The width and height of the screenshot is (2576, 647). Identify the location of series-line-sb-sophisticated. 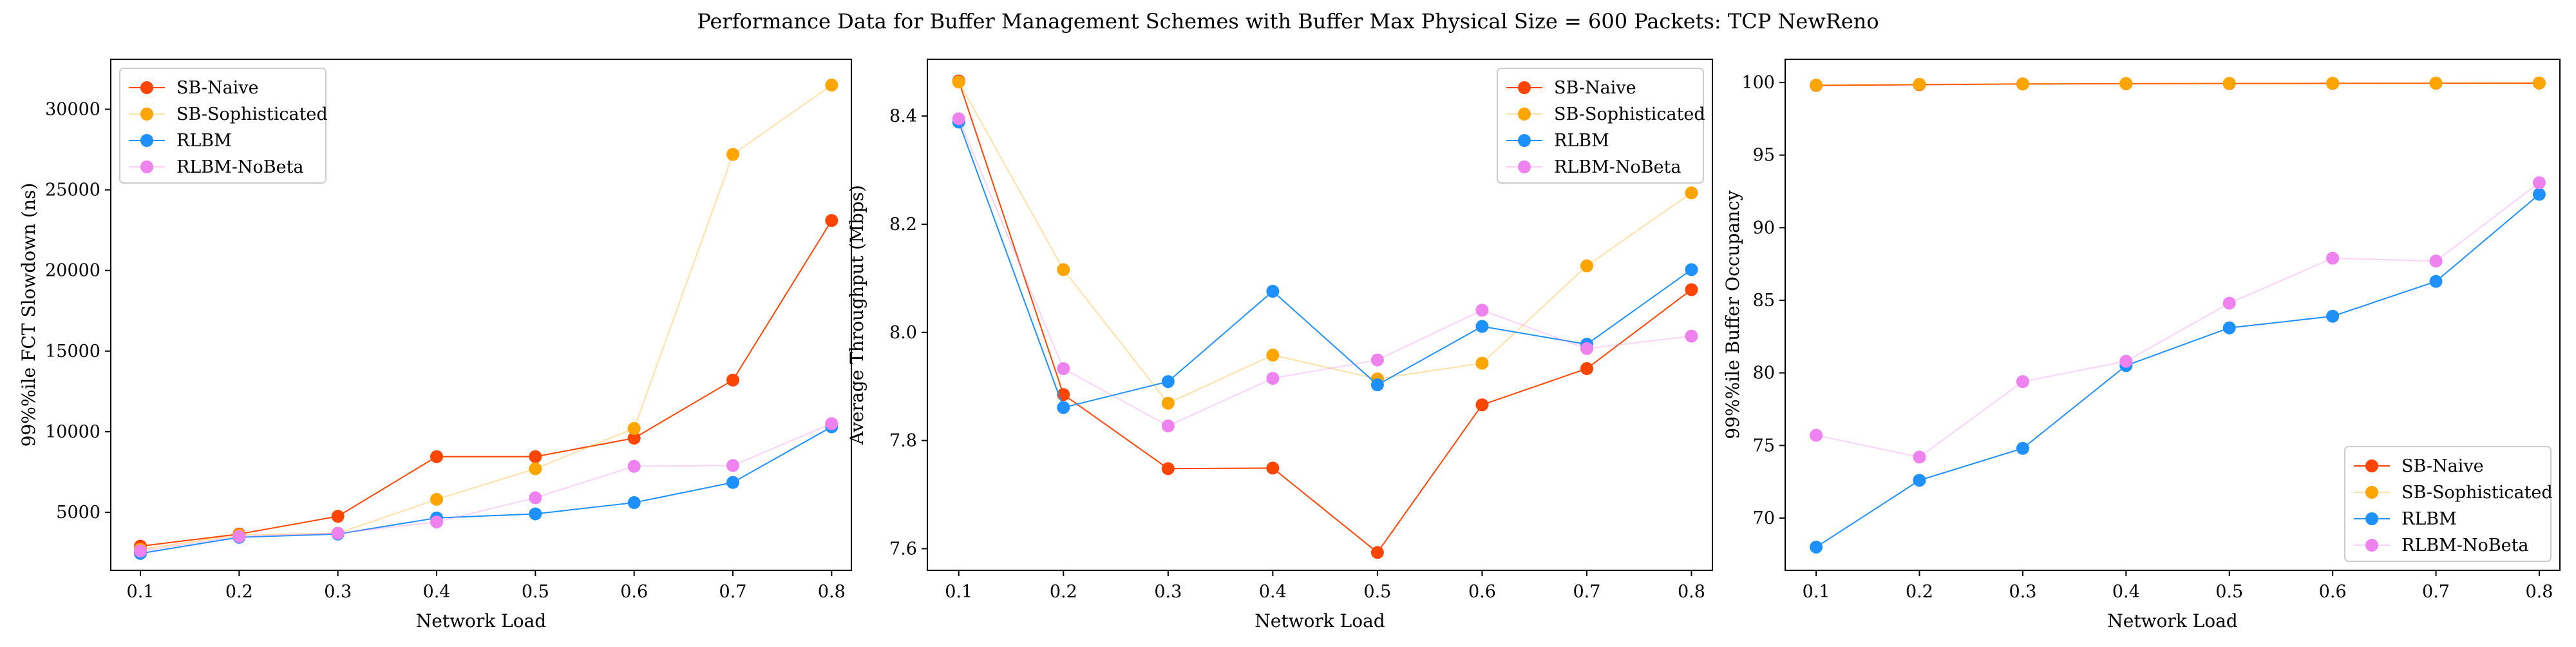
(1325, 242).